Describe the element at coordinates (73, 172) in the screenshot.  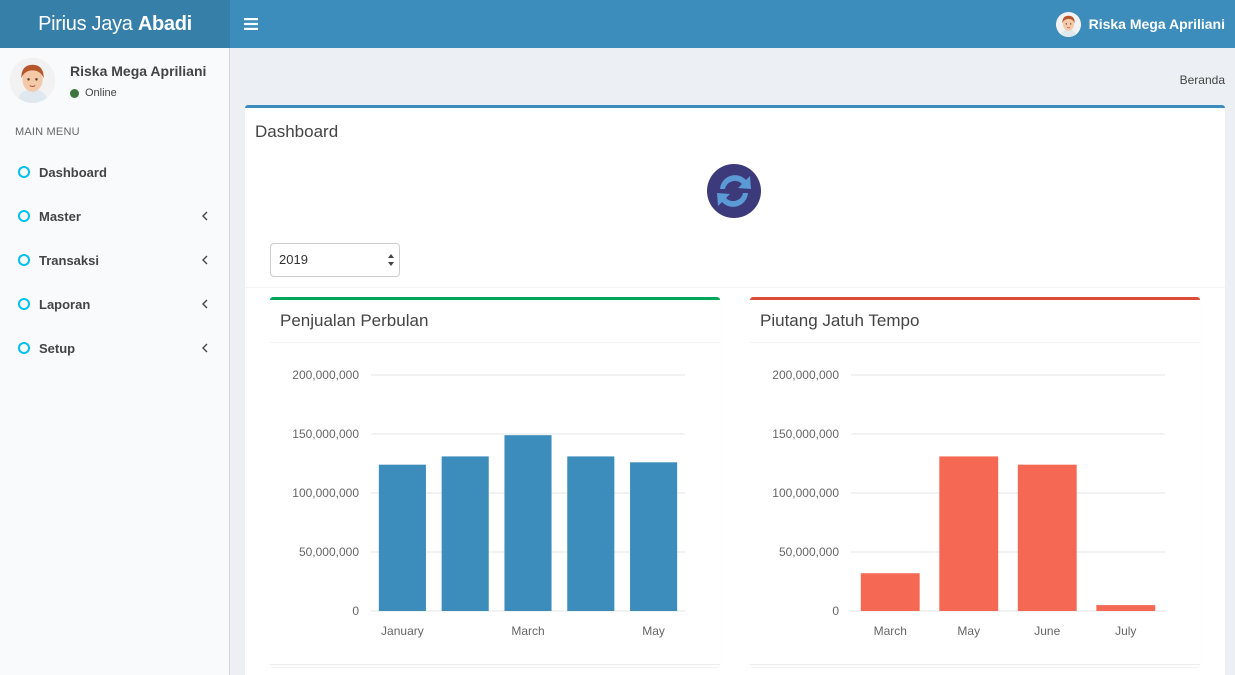
I see `sidebar-item-label: Dashboard` at that location.